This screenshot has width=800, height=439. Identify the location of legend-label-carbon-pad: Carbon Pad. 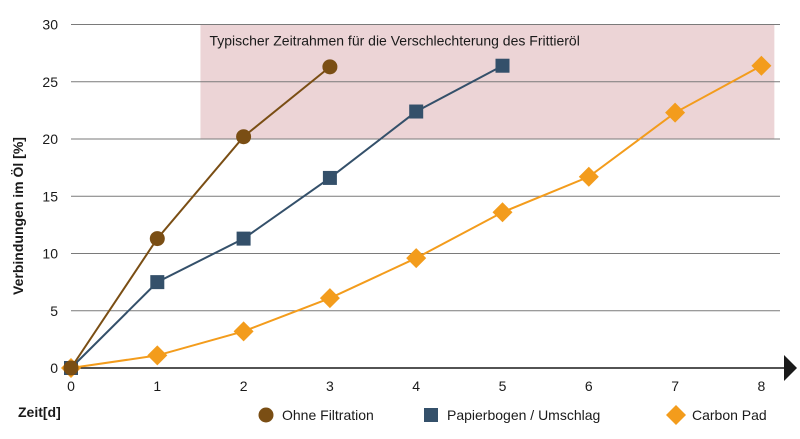
(729, 415).